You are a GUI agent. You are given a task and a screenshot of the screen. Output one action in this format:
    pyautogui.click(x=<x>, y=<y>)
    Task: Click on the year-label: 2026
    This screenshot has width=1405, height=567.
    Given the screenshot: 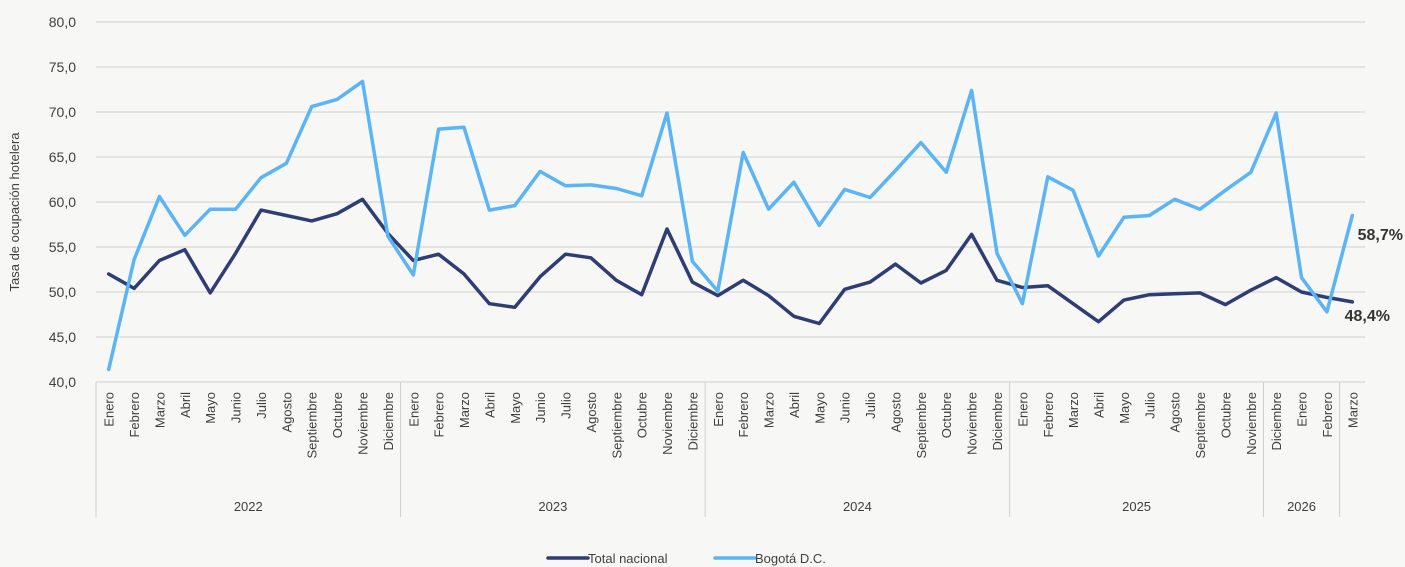 What is the action you would take?
    pyautogui.click(x=1301, y=506)
    